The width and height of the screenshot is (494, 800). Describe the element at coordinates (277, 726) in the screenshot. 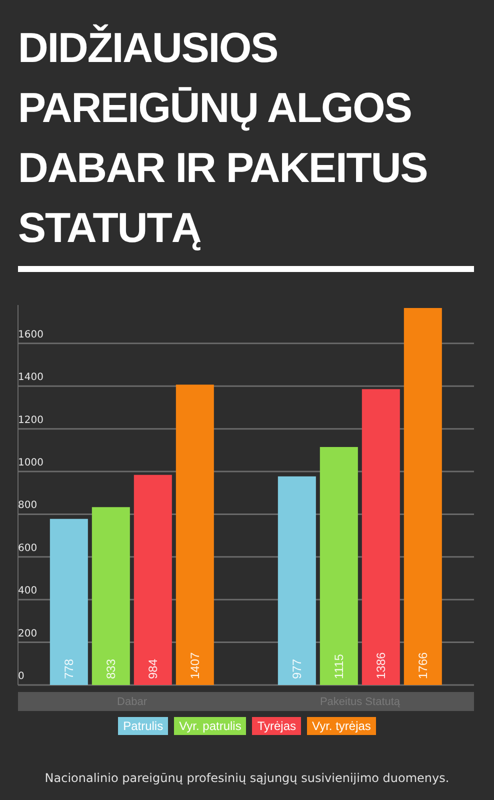

I see `text: Tyrėjas` at that location.